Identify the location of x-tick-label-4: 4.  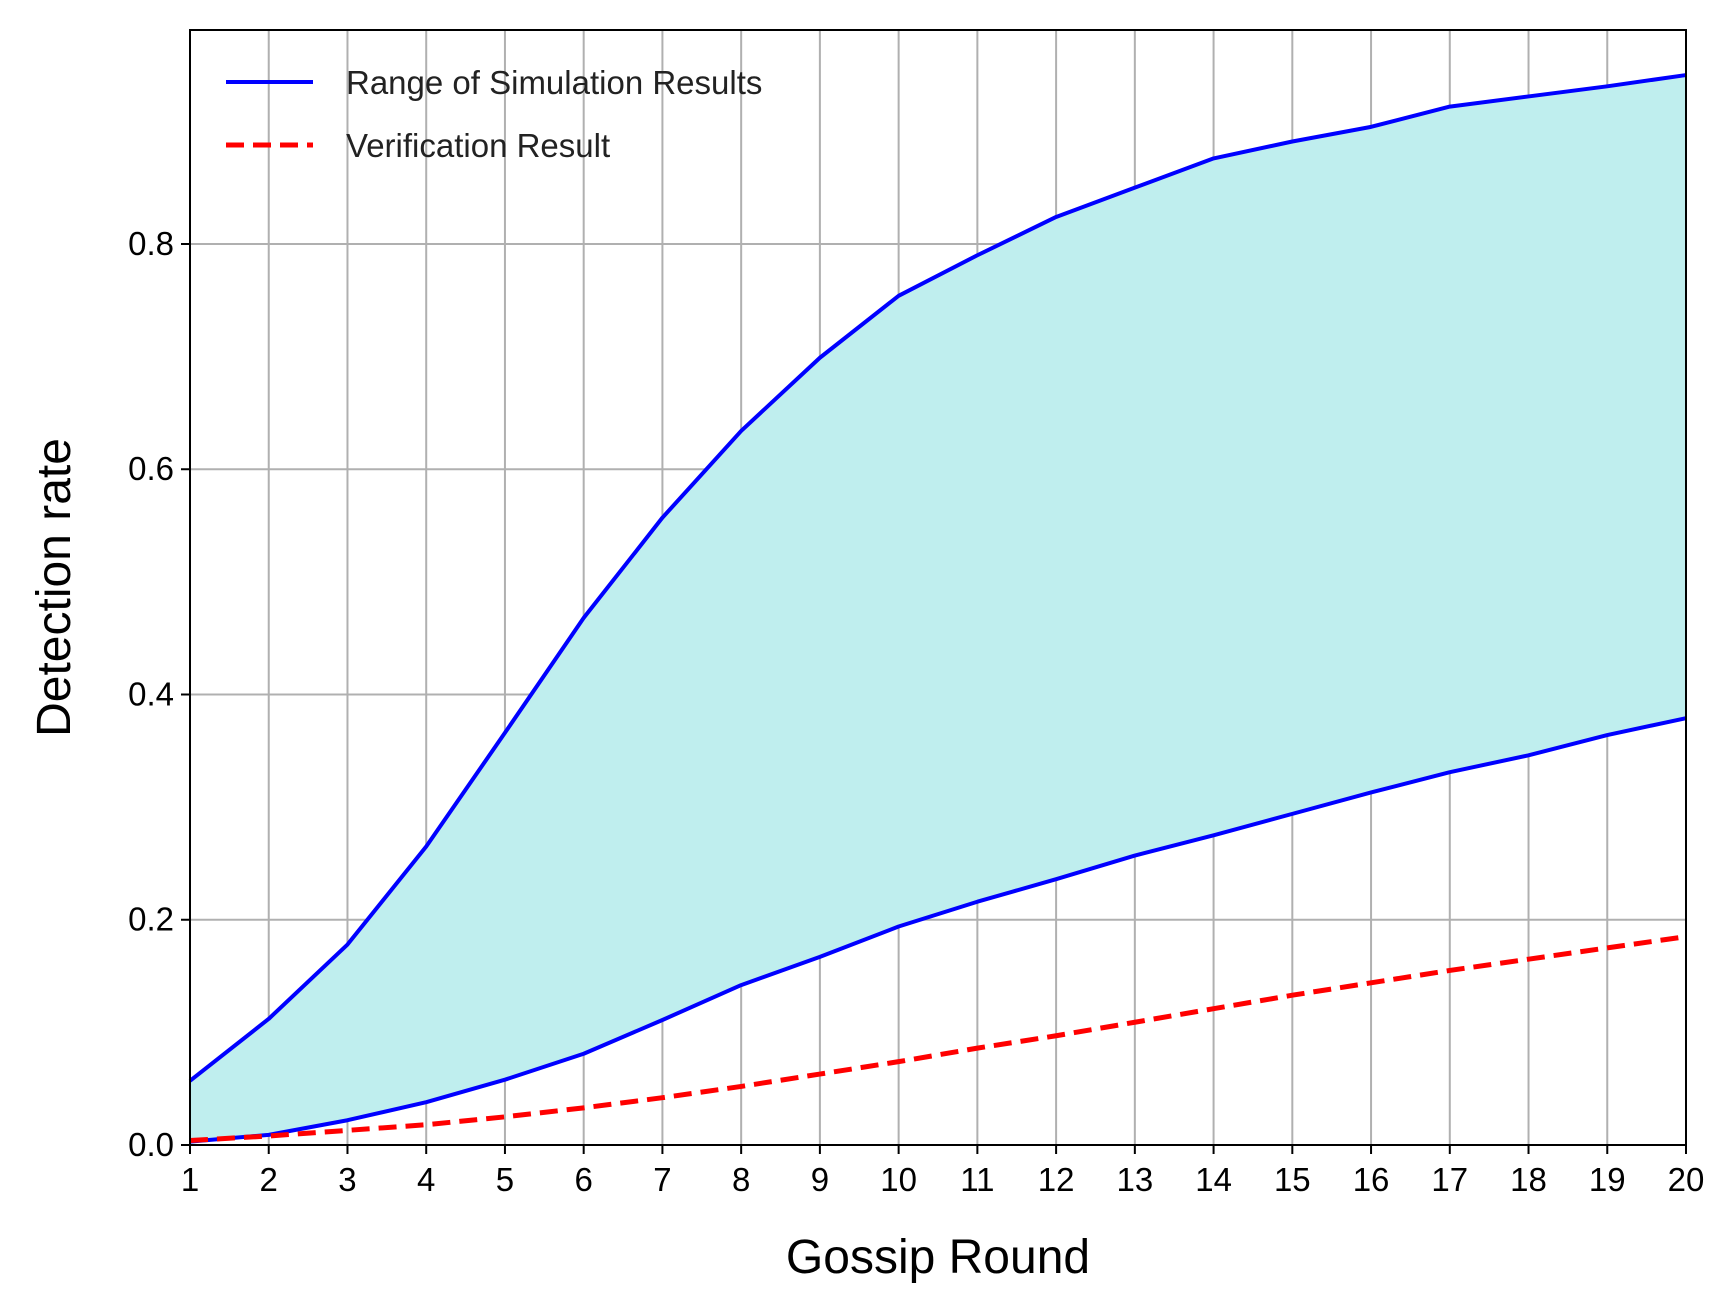
(426, 1179).